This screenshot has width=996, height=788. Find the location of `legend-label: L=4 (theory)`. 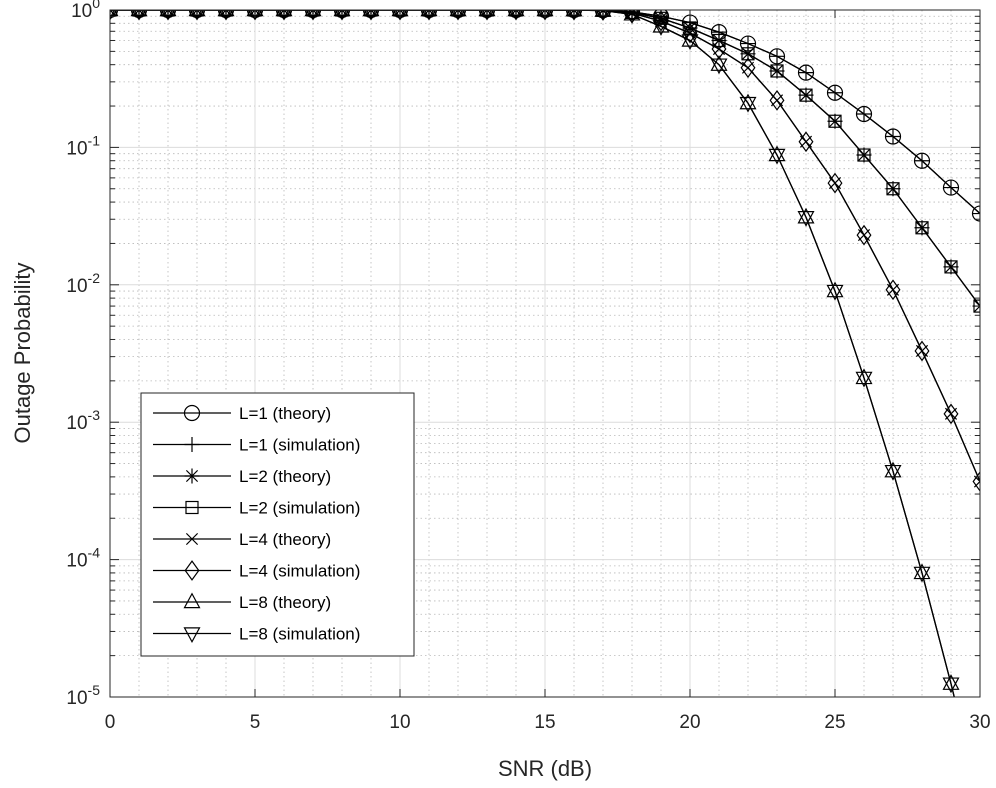

legend-label: L=4 (theory) is located at coordinates (285, 539).